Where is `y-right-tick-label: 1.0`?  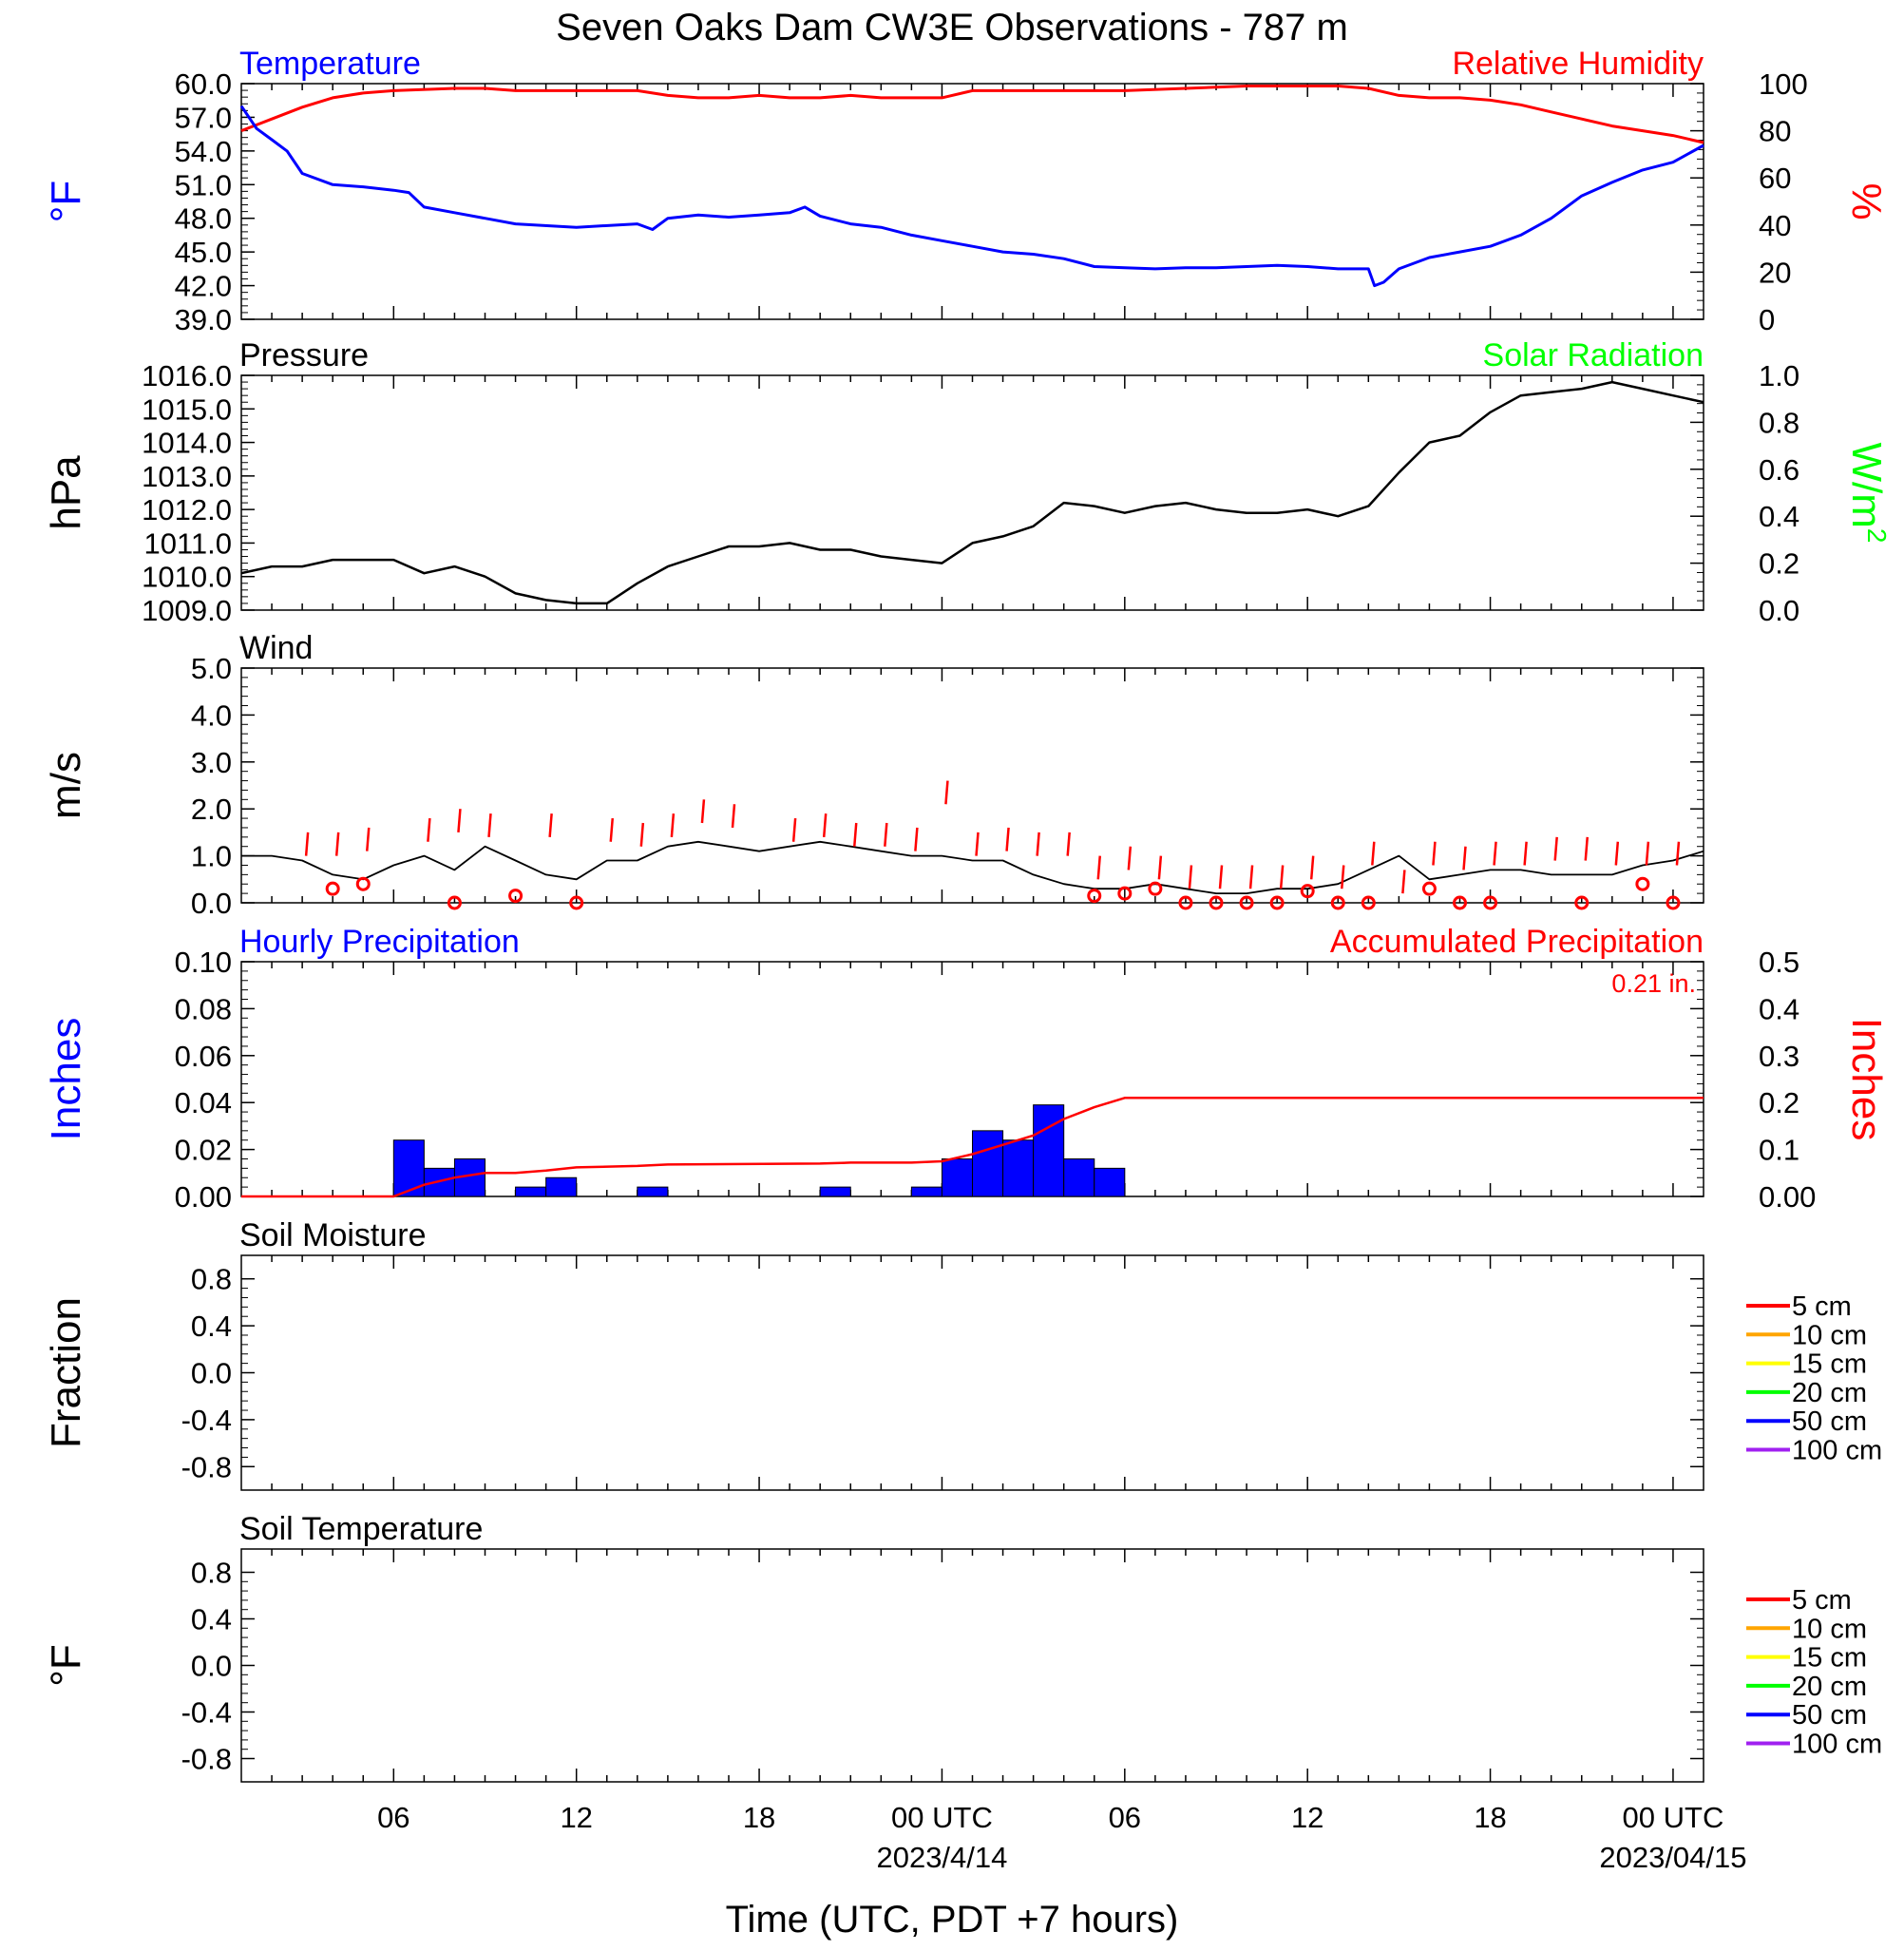
y-right-tick-label: 1.0 is located at coordinates (1779, 376).